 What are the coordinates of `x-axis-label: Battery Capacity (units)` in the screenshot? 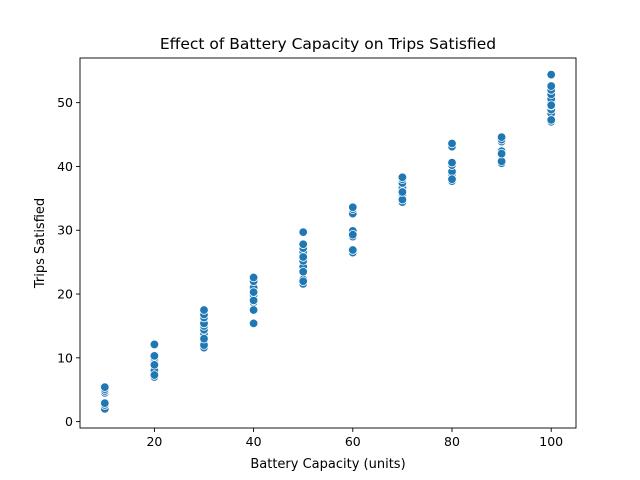 It's located at (327, 464).